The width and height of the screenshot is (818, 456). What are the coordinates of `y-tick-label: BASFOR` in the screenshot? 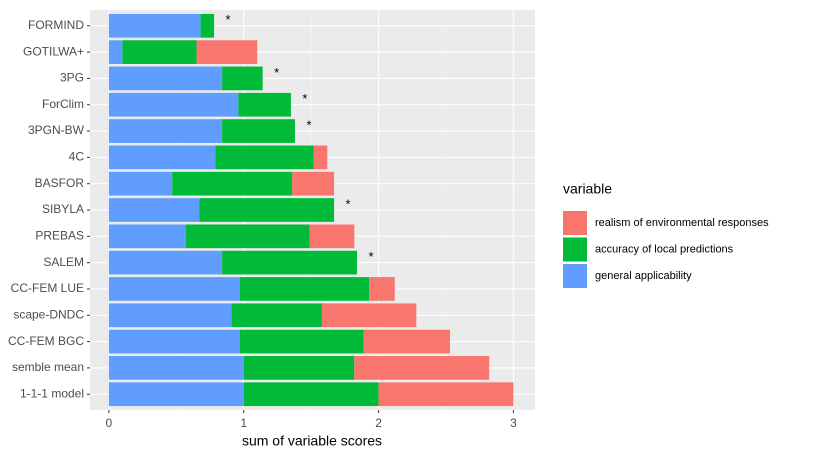 It's located at (60, 183).